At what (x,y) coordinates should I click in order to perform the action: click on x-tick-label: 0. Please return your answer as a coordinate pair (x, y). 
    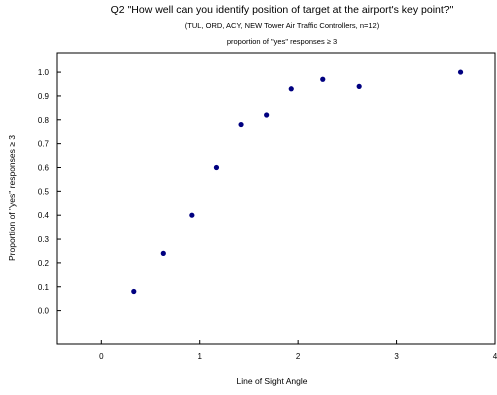
    Looking at the image, I should click on (101, 356).